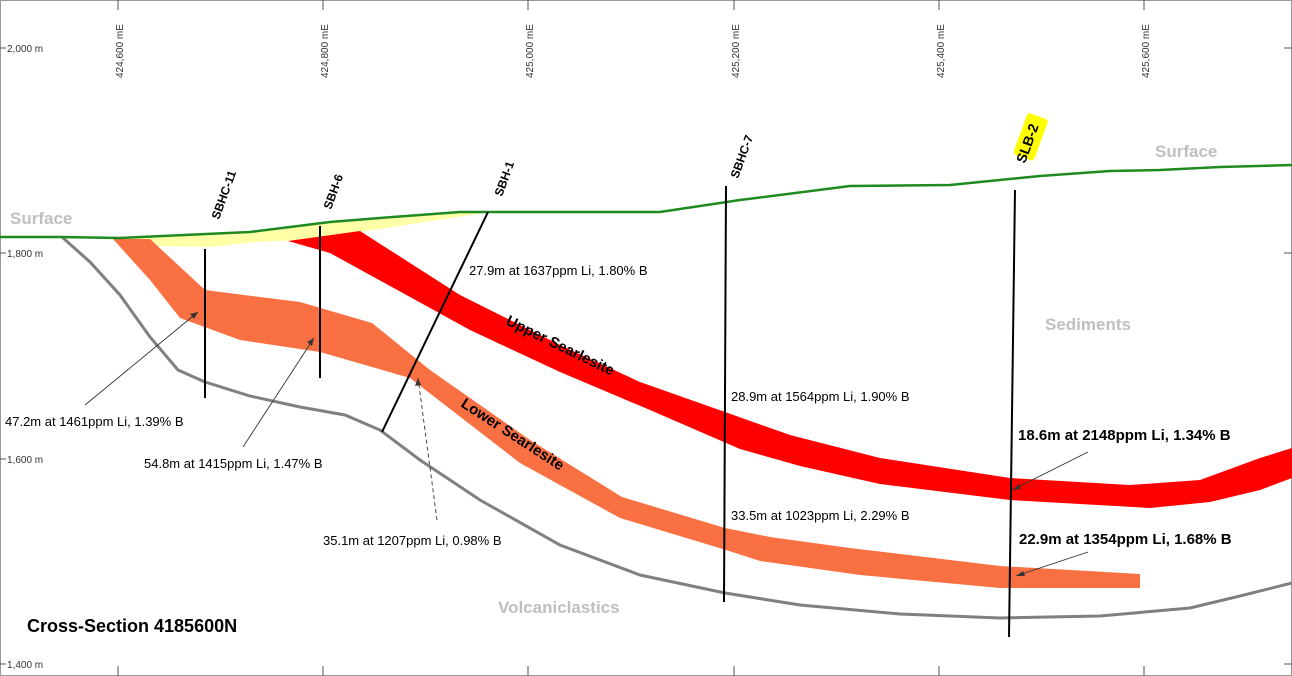 Image resolution: width=1292 pixels, height=676 pixels. Describe the element at coordinates (120, 51) in the screenshot. I see `easting-label: 424,600 mE` at that location.